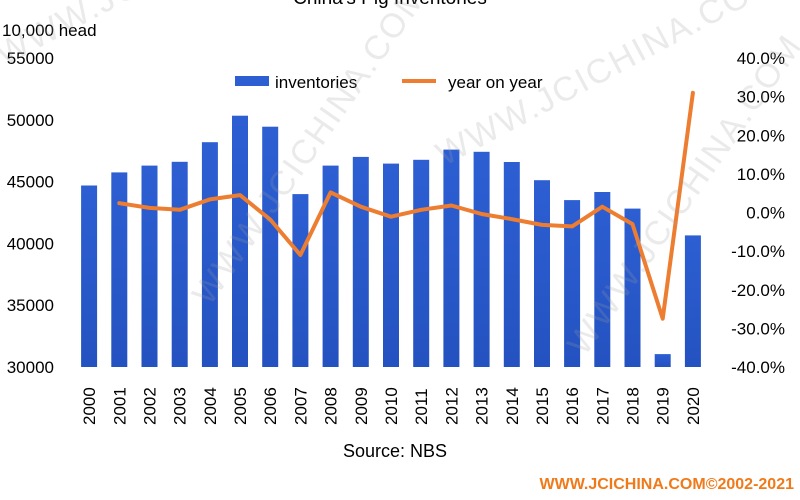 The image size is (800, 500). What do you see at coordinates (240, 241) in the screenshot?
I see `bar-2005` at bounding box center [240, 241].